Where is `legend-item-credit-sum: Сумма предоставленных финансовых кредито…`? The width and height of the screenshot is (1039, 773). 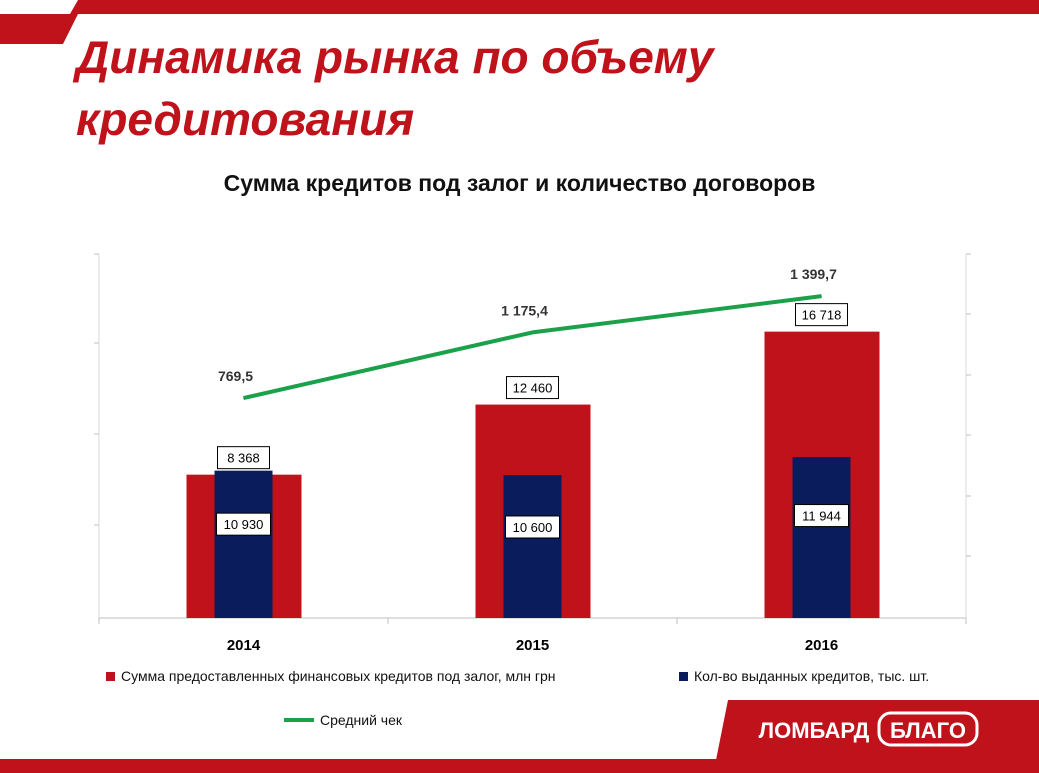 legend-item-credit-sum: Сумма предоставленных финансовых кредито… is located at coordinates (331, 676).